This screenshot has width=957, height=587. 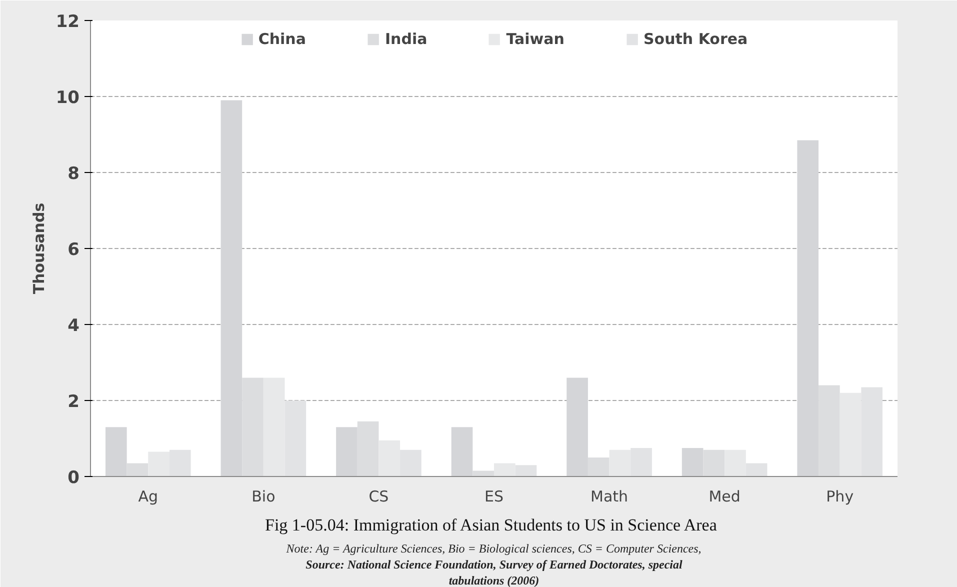 What do you see at coordinates (695, 39) in the screenshot?
I see `legend-label: South Korea` at bounding box center [695, 39].